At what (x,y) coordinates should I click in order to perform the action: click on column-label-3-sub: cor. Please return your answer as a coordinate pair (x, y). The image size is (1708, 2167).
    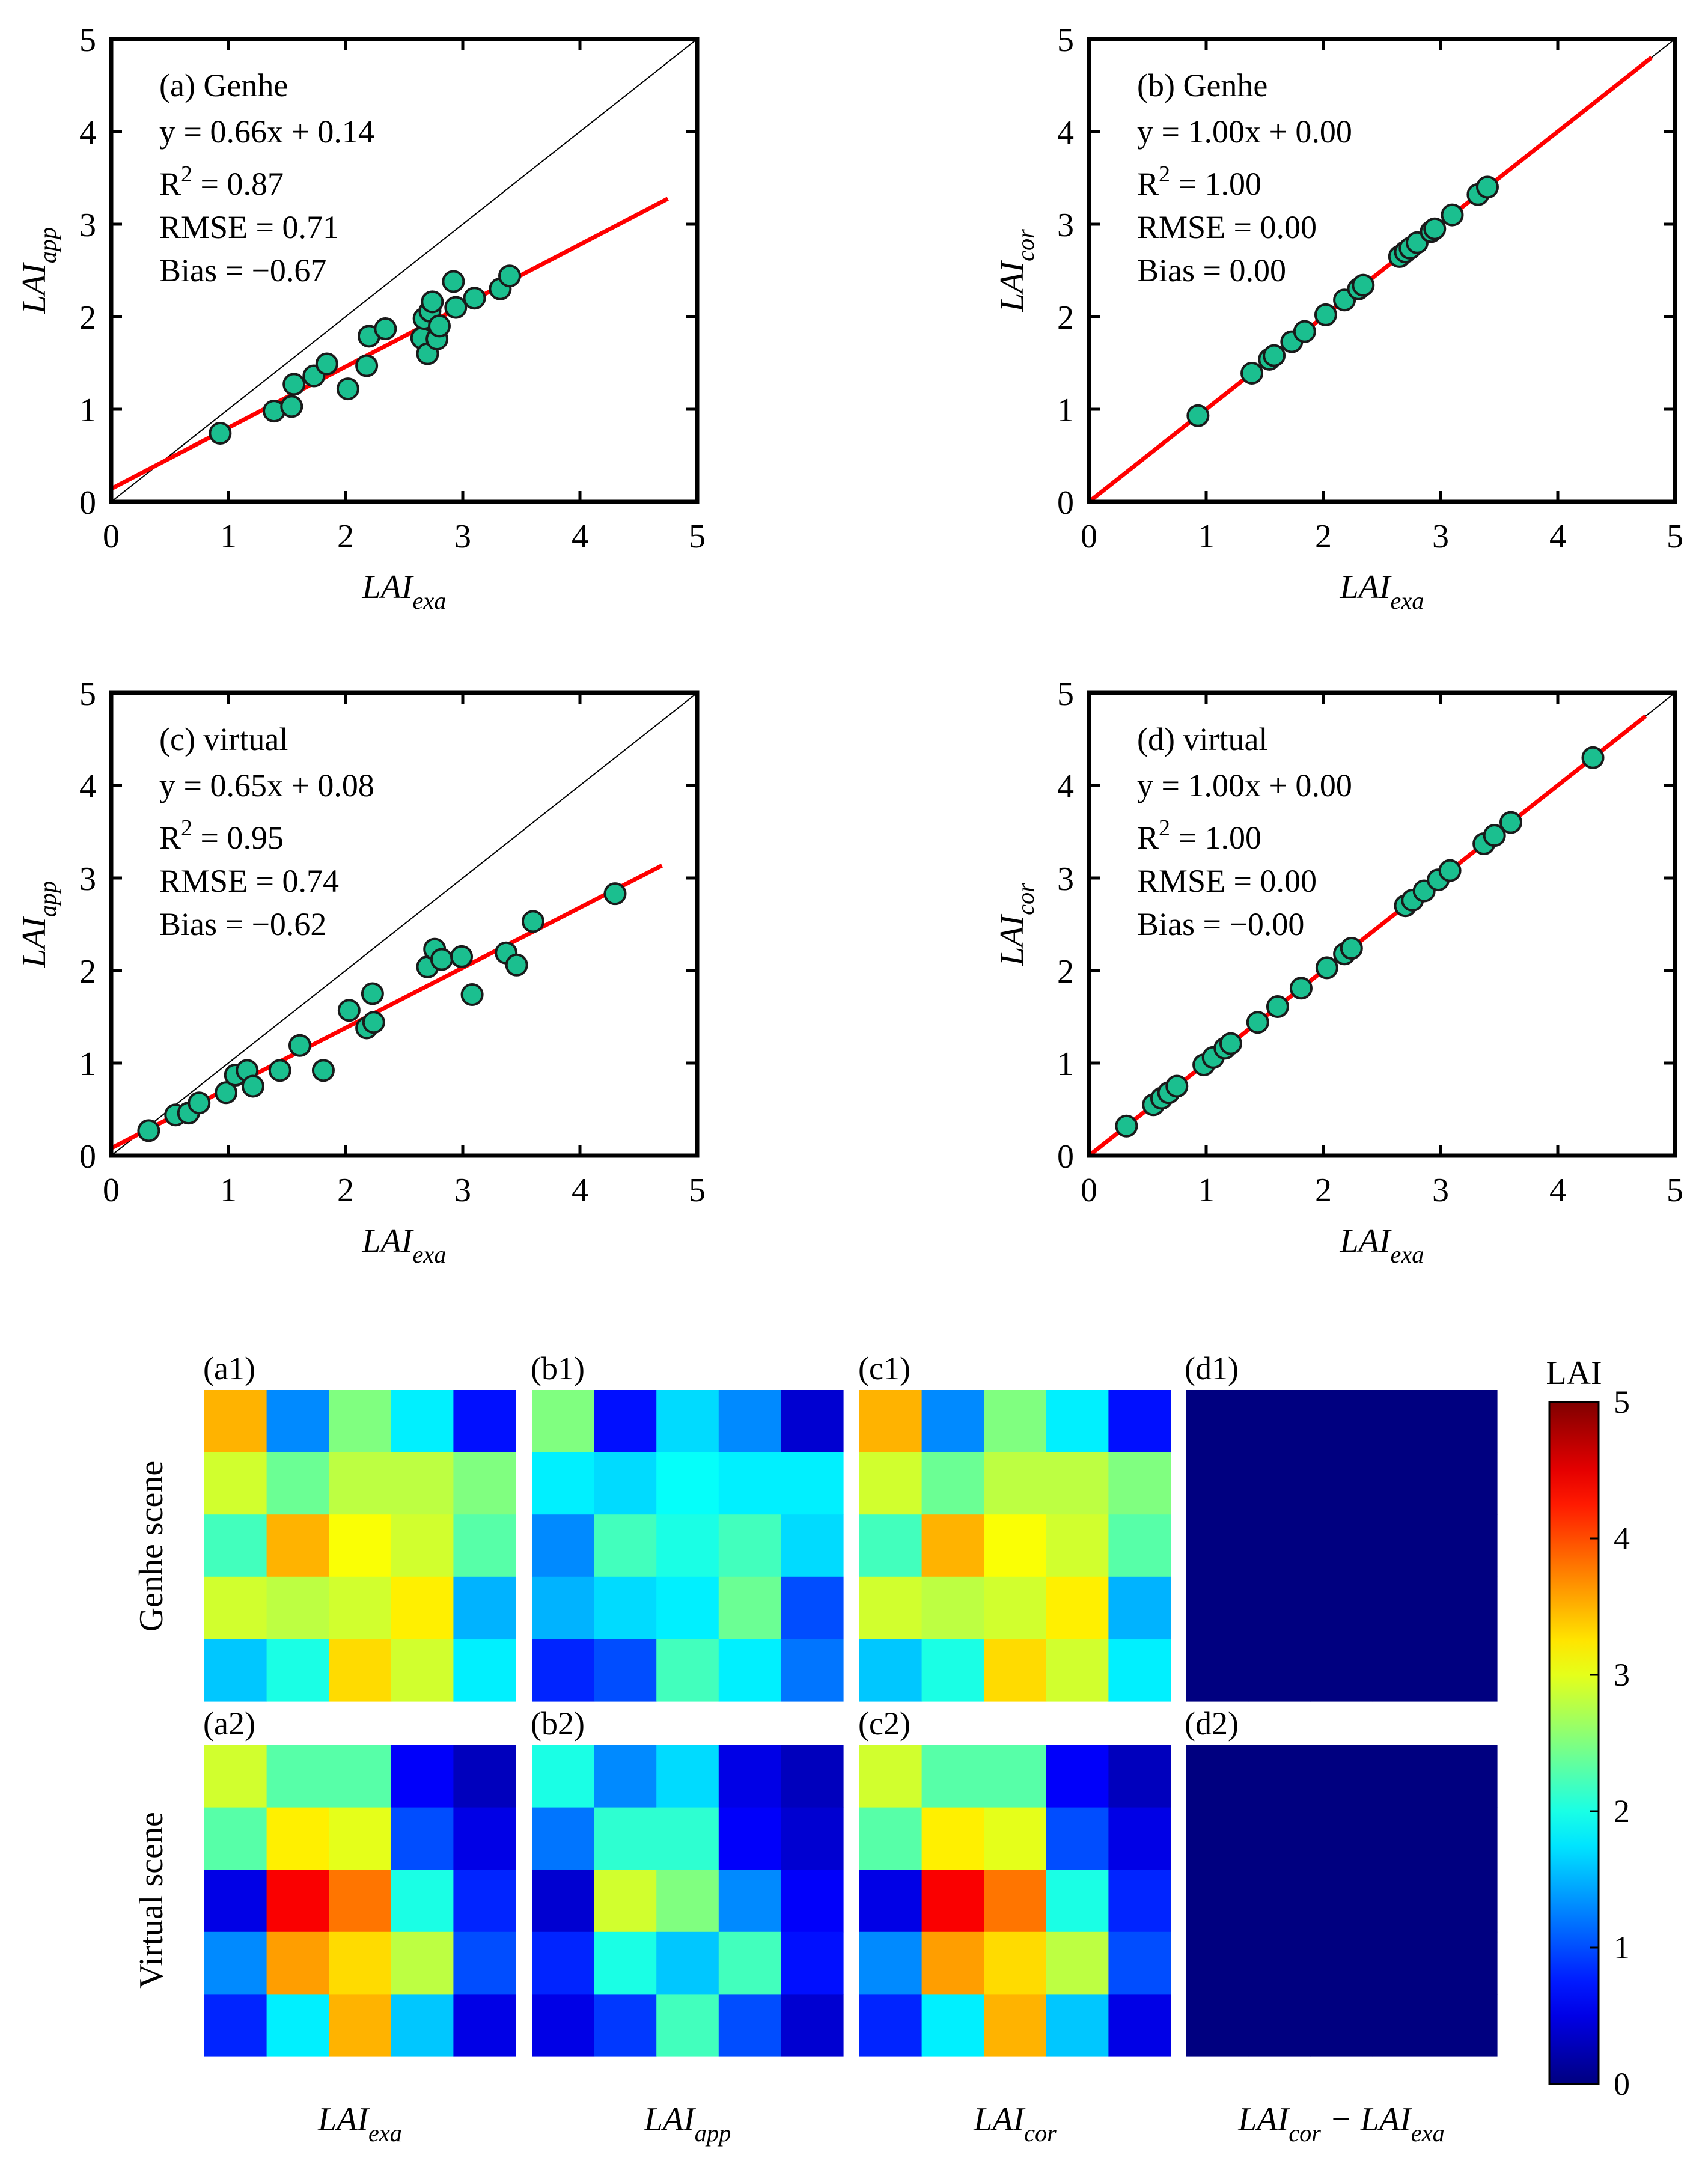
    Looking at the image, I should click on (1040, 2133).